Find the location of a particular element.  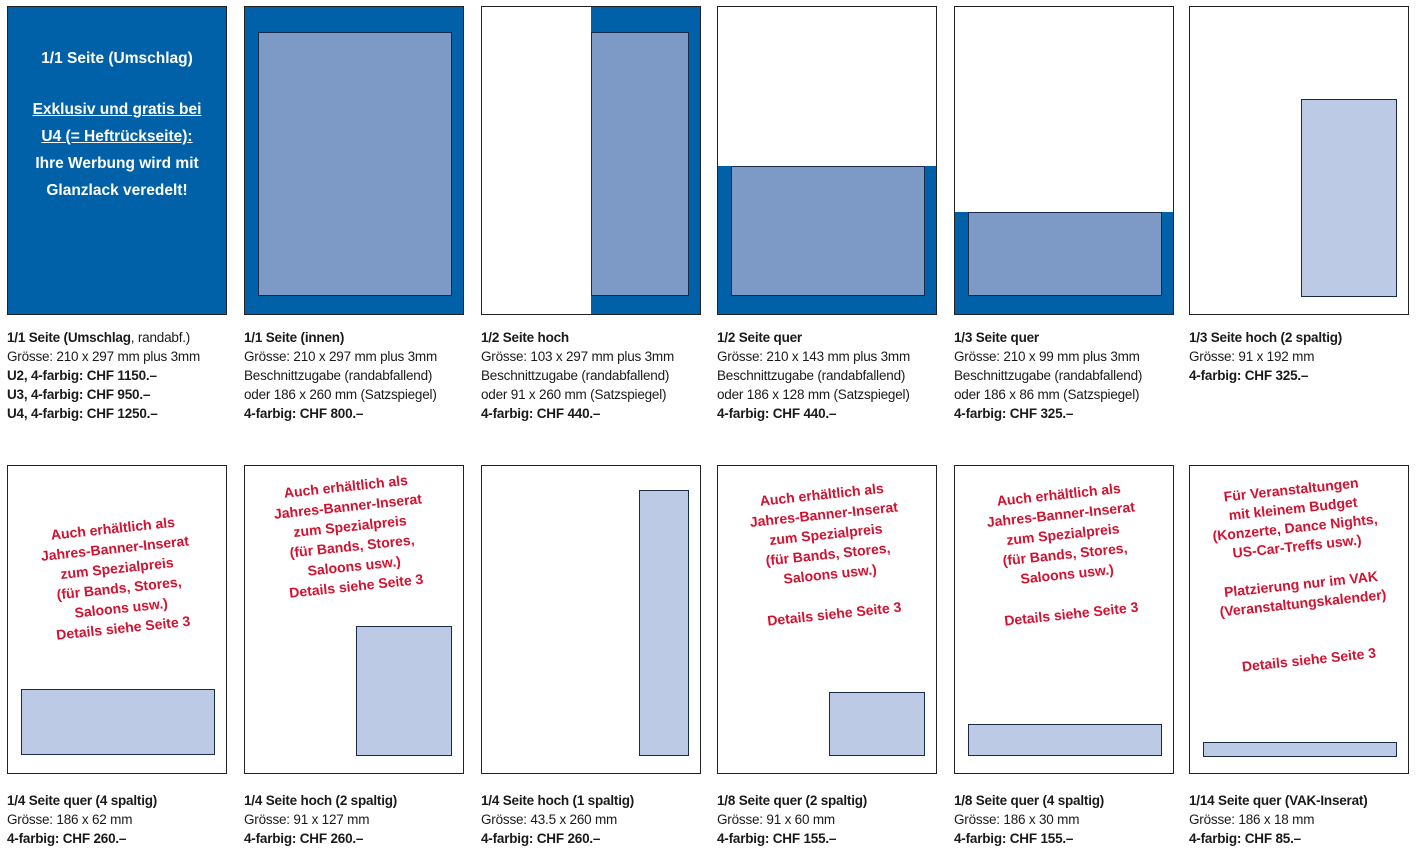

caption-title: 1/2 Seite hoch is located at coordinates (525, 337).